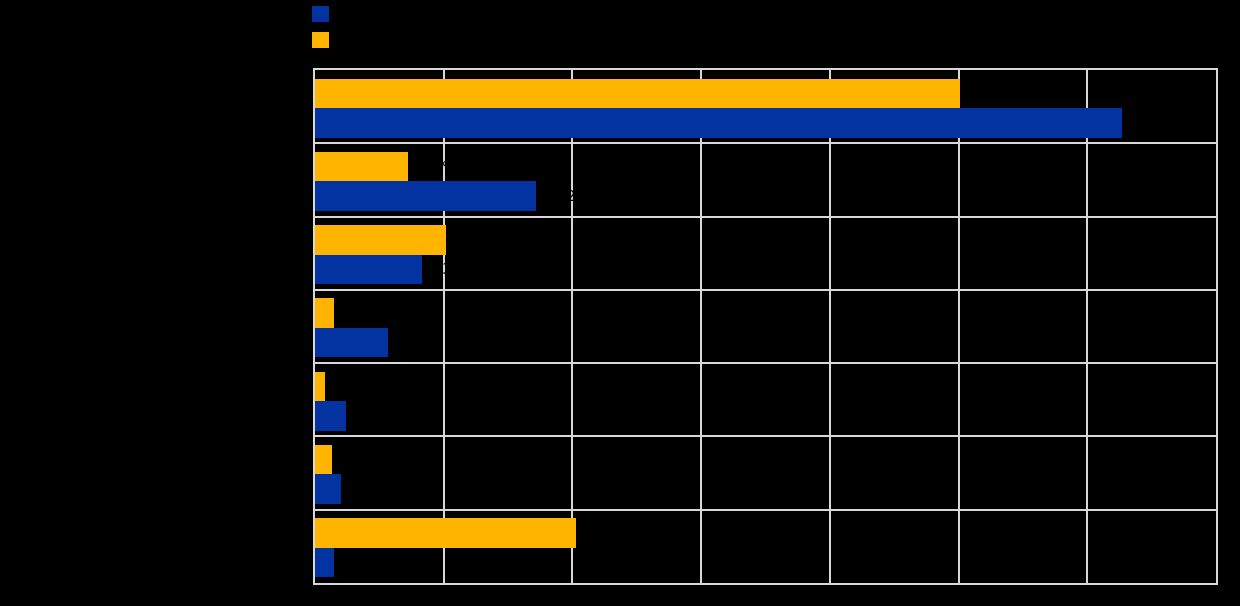 This screenshot has height=606, width=1240. I want to click on bar-value-label: 2.0 %, so click(368, 489).